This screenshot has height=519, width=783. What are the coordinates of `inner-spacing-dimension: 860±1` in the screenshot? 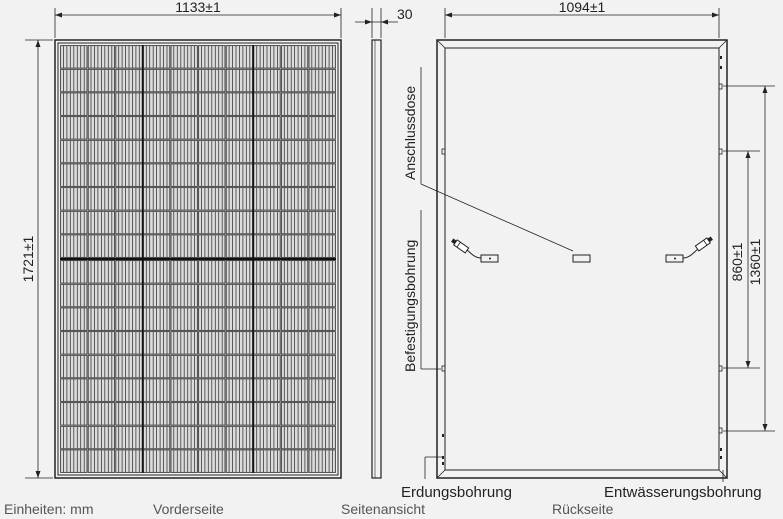 It's located at (741, 259).